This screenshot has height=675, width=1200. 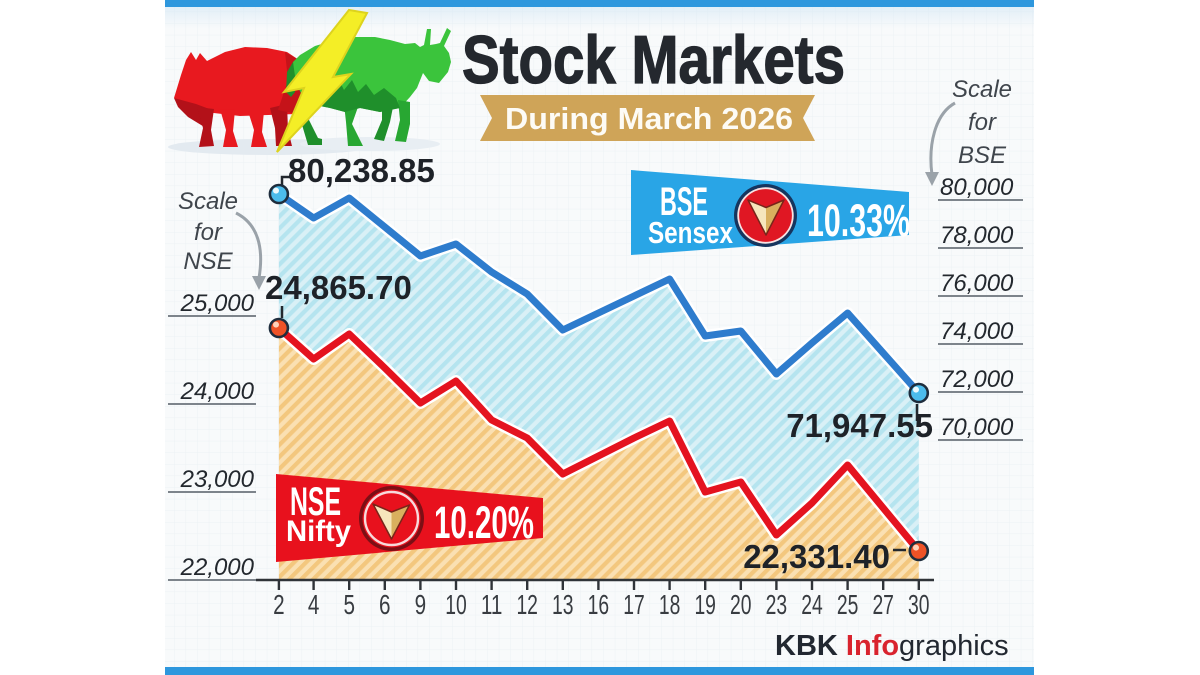 What do you see at coordinates (670, 604) in the screenshot?
I see `svg-text: 18` at bounding box center [670, 604].